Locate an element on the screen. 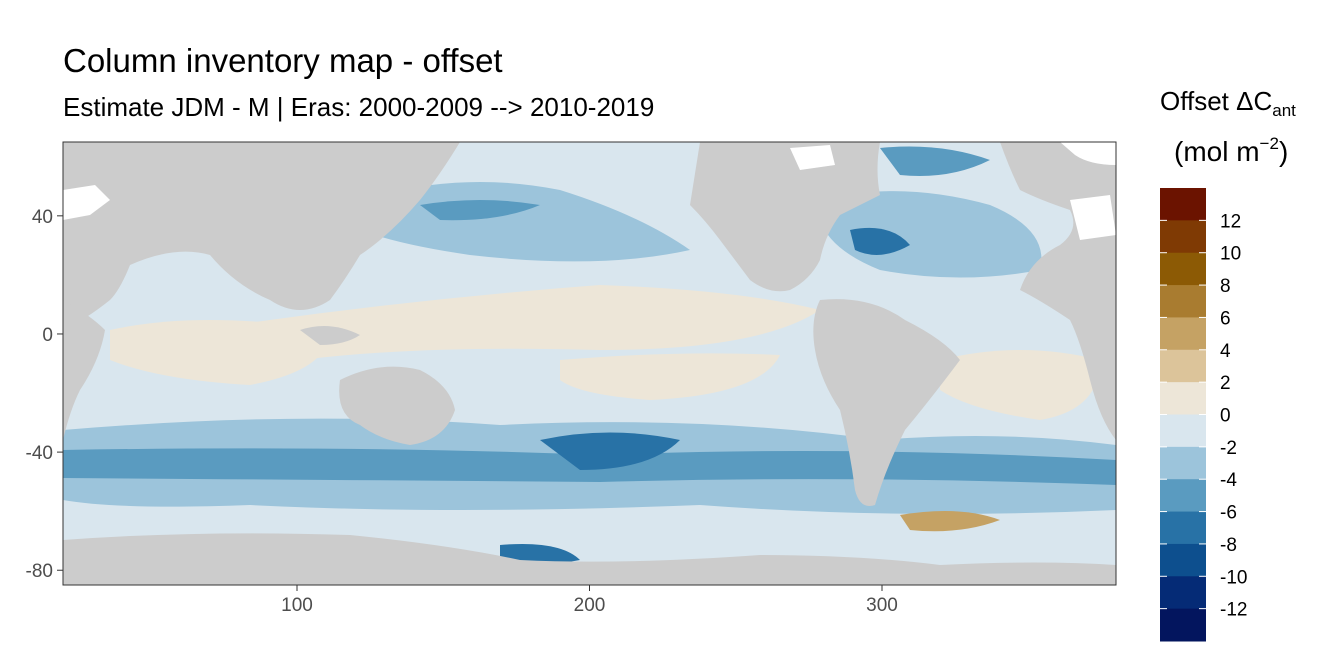  legend-unit: (mol m−2) is located at coordinates (1231, 150).